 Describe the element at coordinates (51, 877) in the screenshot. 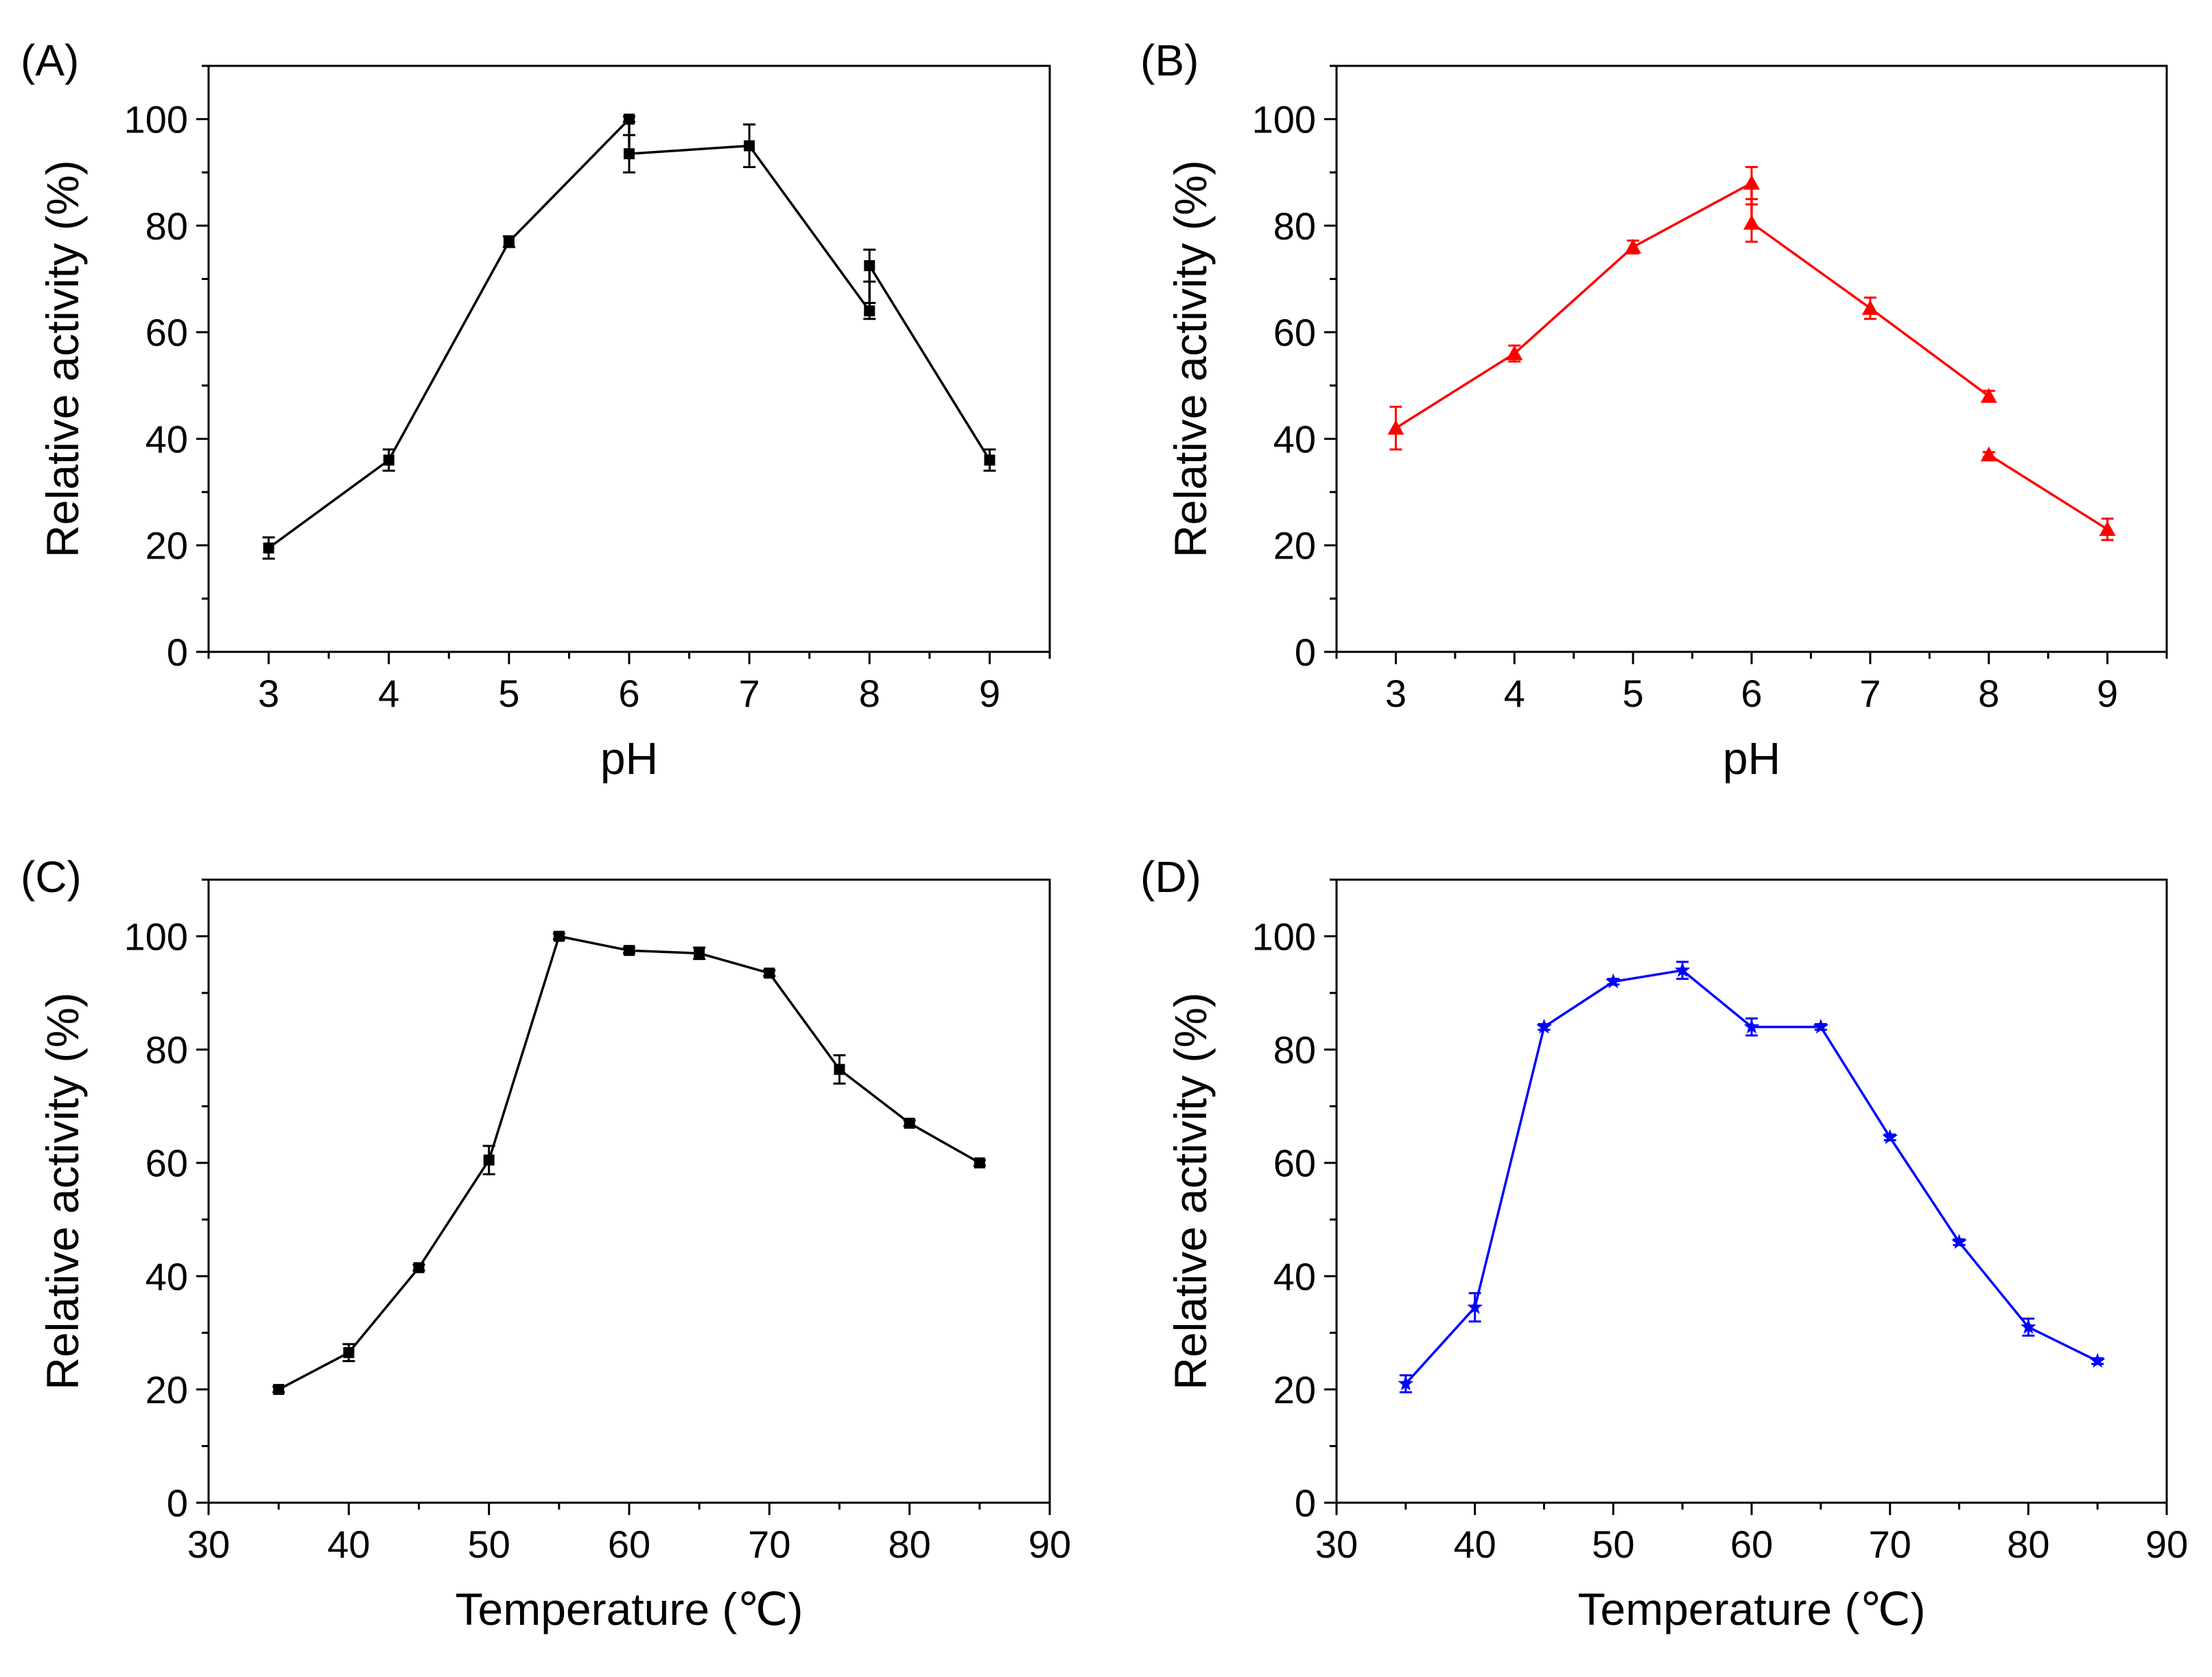

I see `panel-label: (C)` at that location.